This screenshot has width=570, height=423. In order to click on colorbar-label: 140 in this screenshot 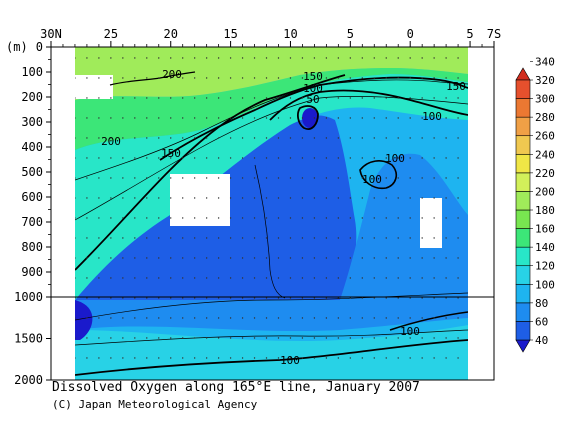, I will do `click(545, 247)`.